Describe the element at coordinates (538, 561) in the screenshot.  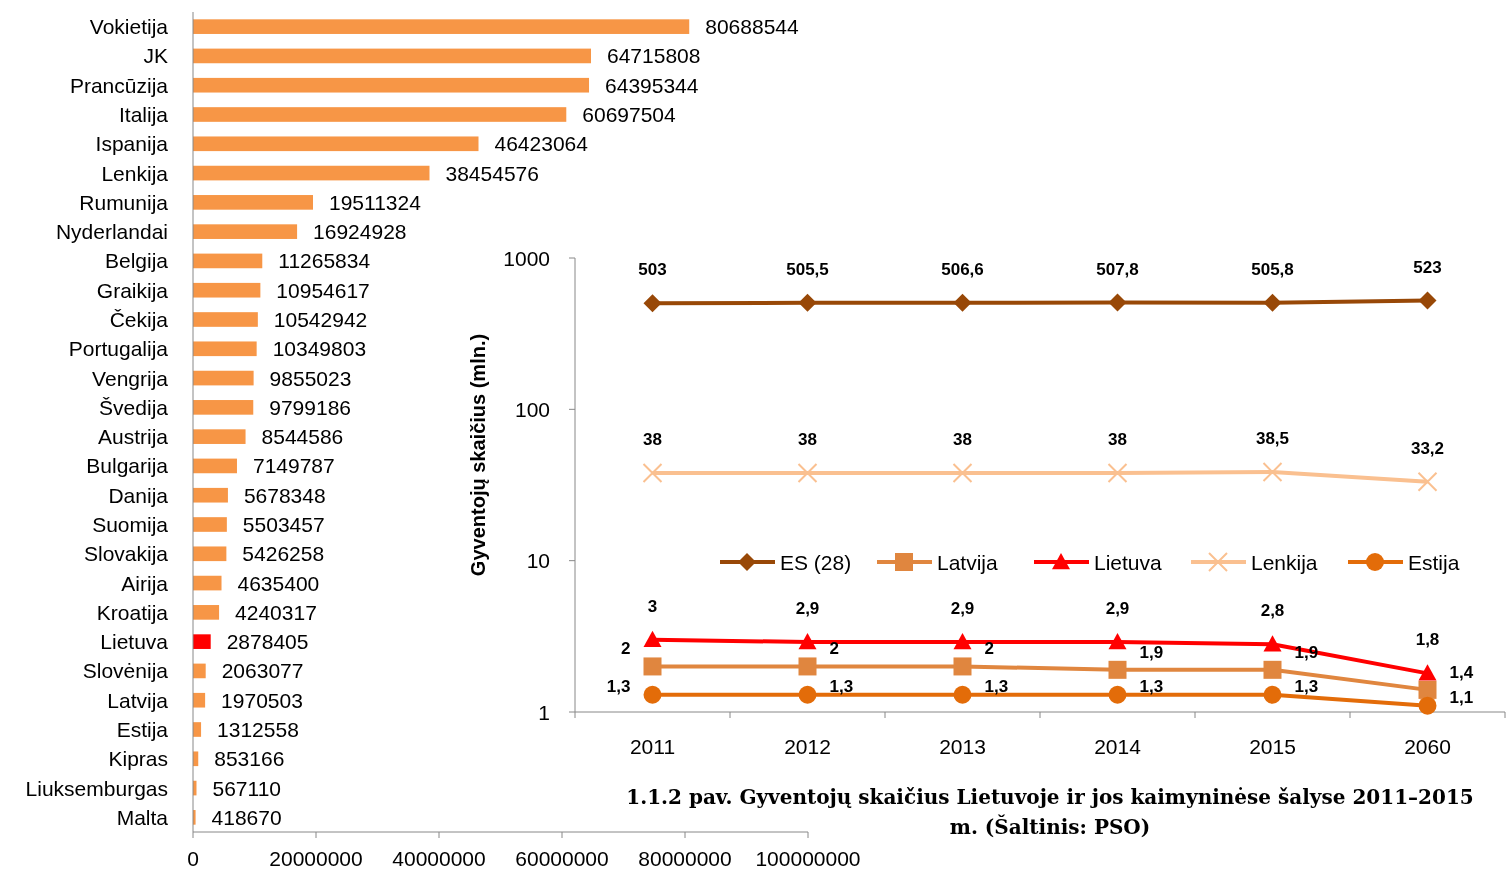
I see `y-tick-label: 10` at that location.